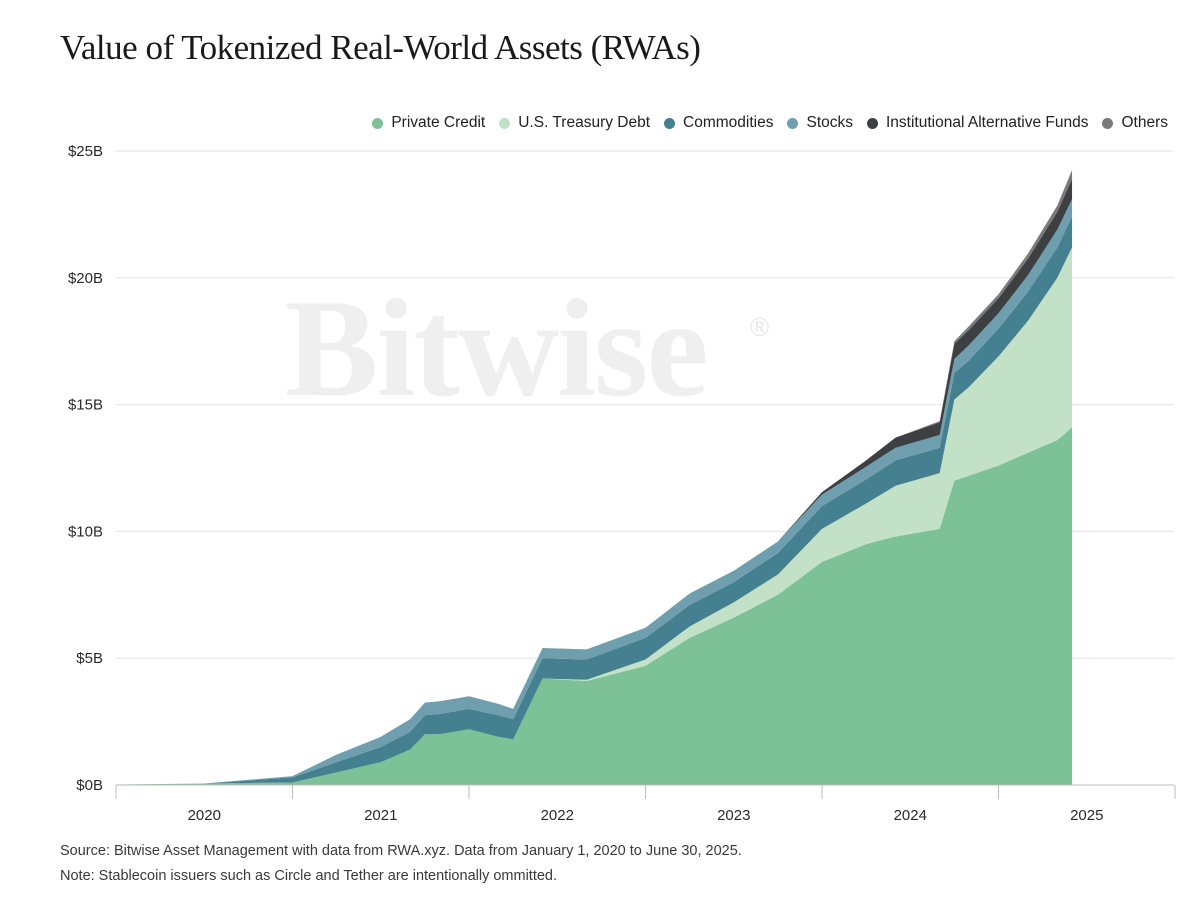 The image size is (1200, 906). Describe the element at coordinates (733, 815) in the screenshot. I see `x-tick-label: 2023` at that location.